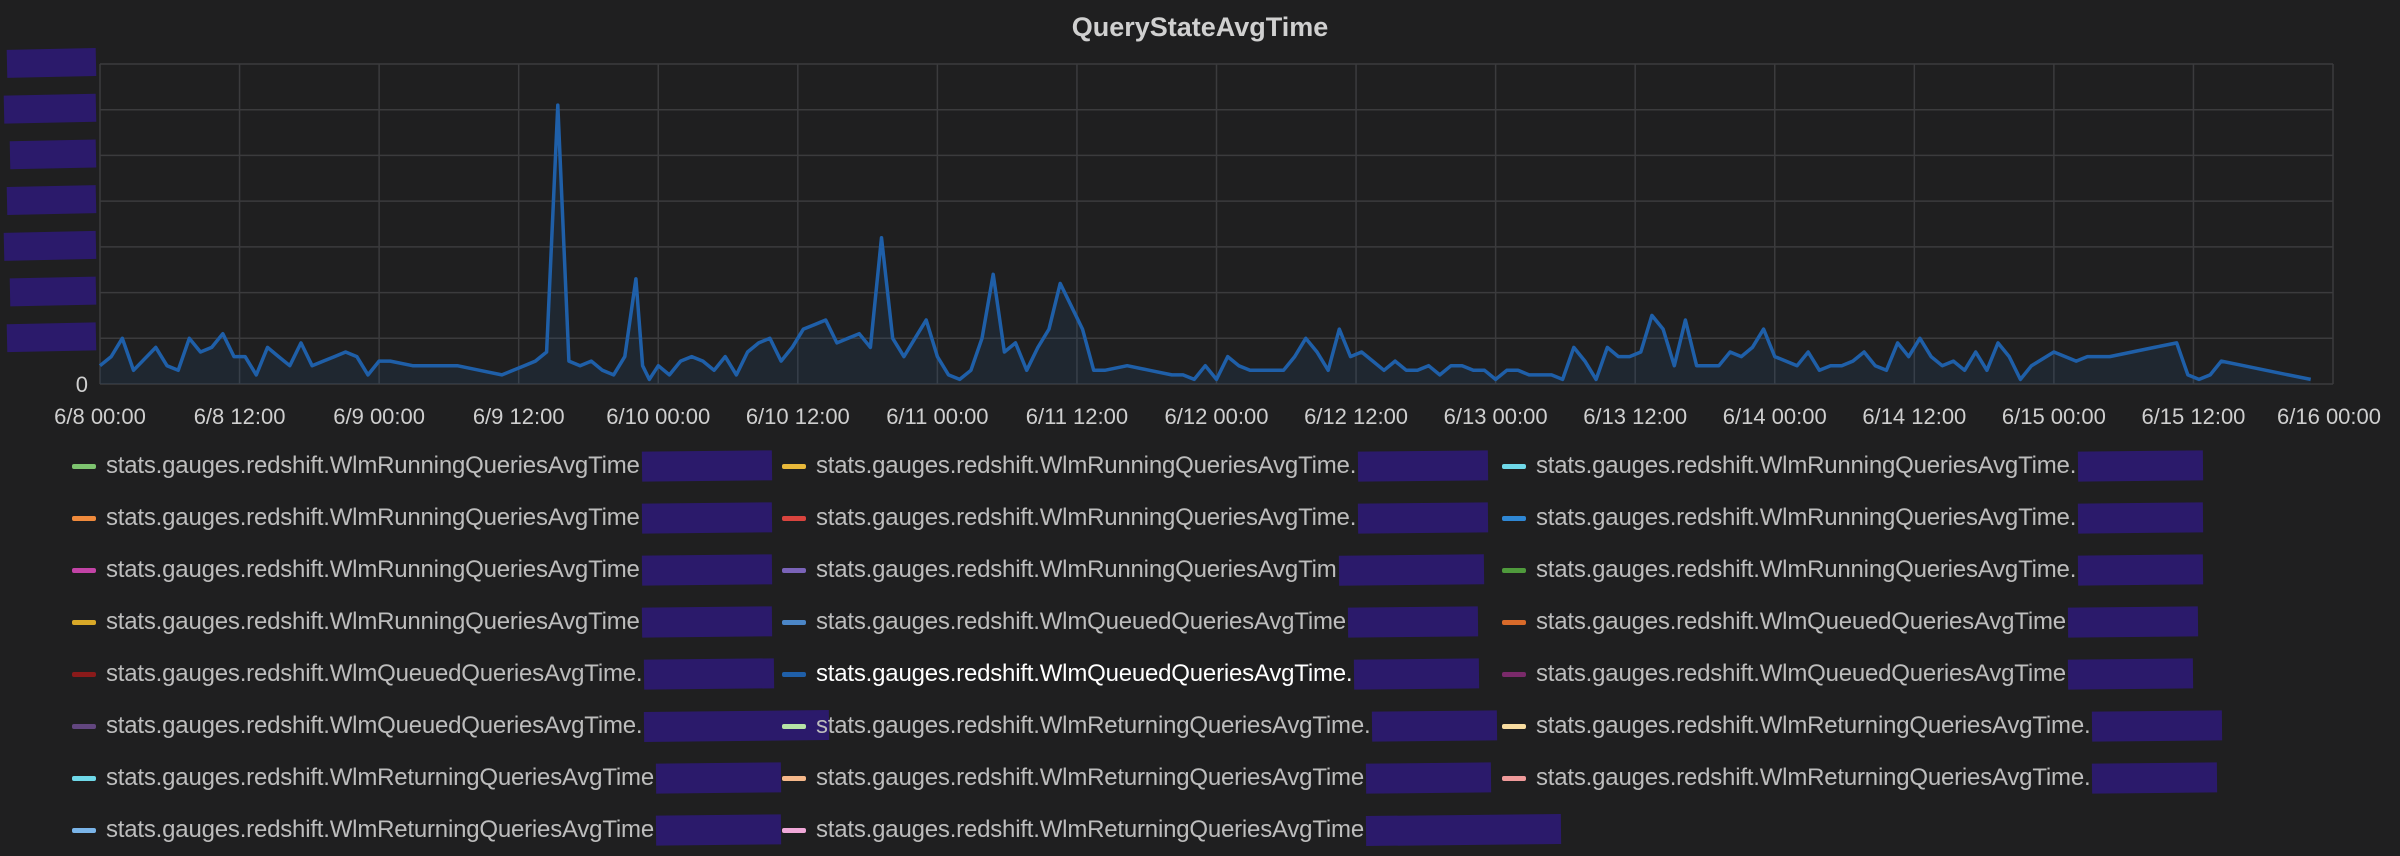 This screenshot has height=856, width=2400. I want to click on x-tick-label: 6/11 12:00, so click(1077, 416).